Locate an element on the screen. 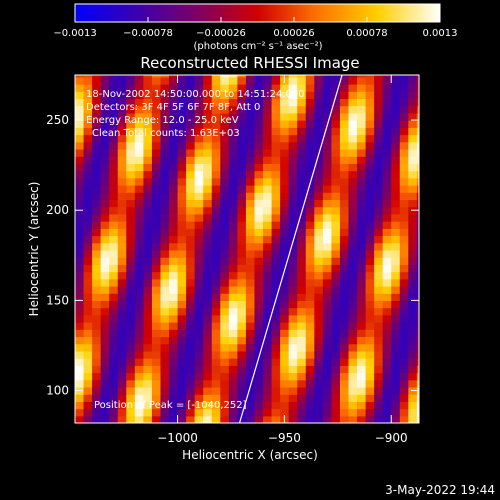  colorbar-tick-label: 0.00026 is located at coordinates (293, 33).